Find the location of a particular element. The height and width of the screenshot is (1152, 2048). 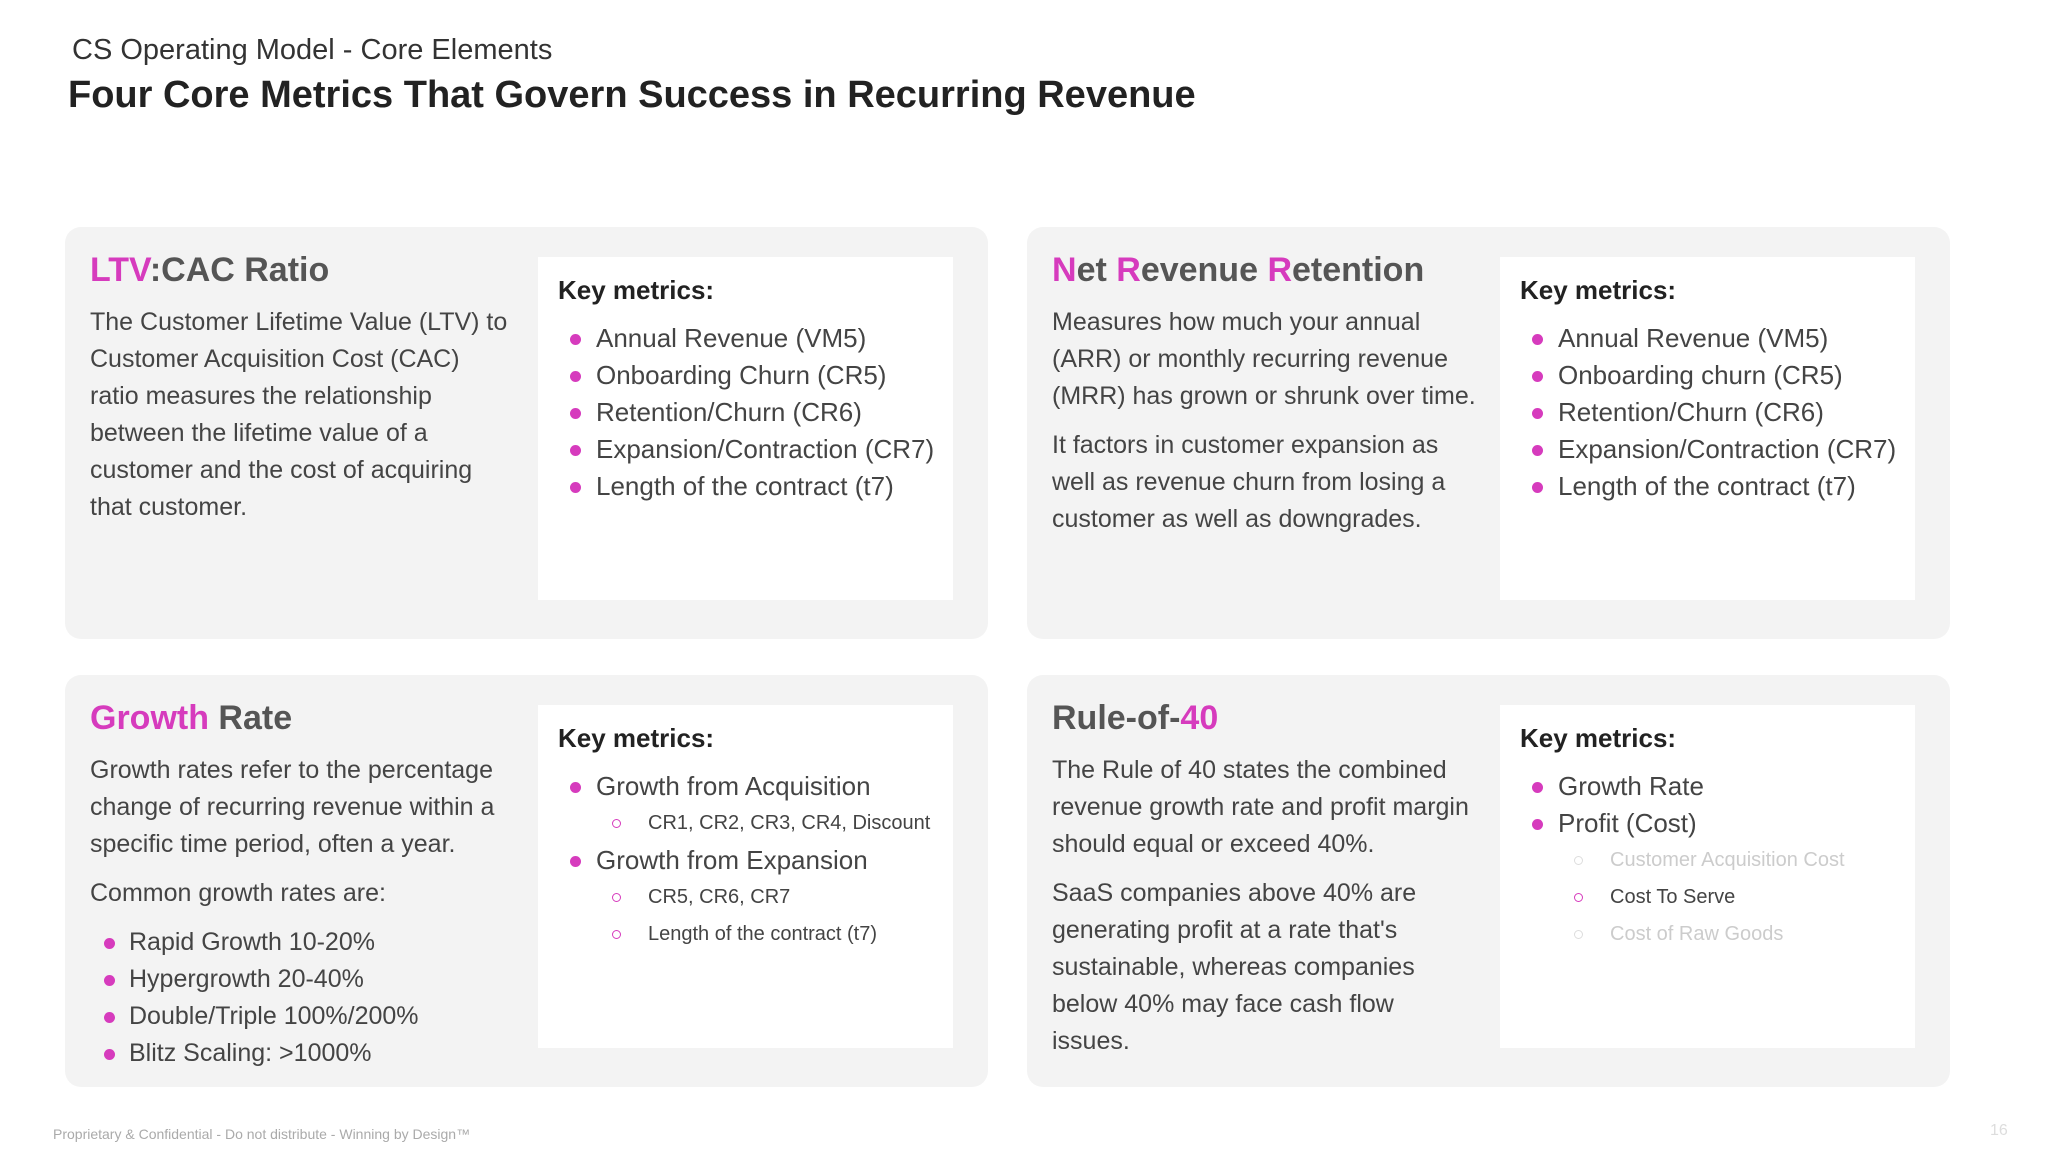

metric: Profit (Cost) is located at coordinates (1707, 823).